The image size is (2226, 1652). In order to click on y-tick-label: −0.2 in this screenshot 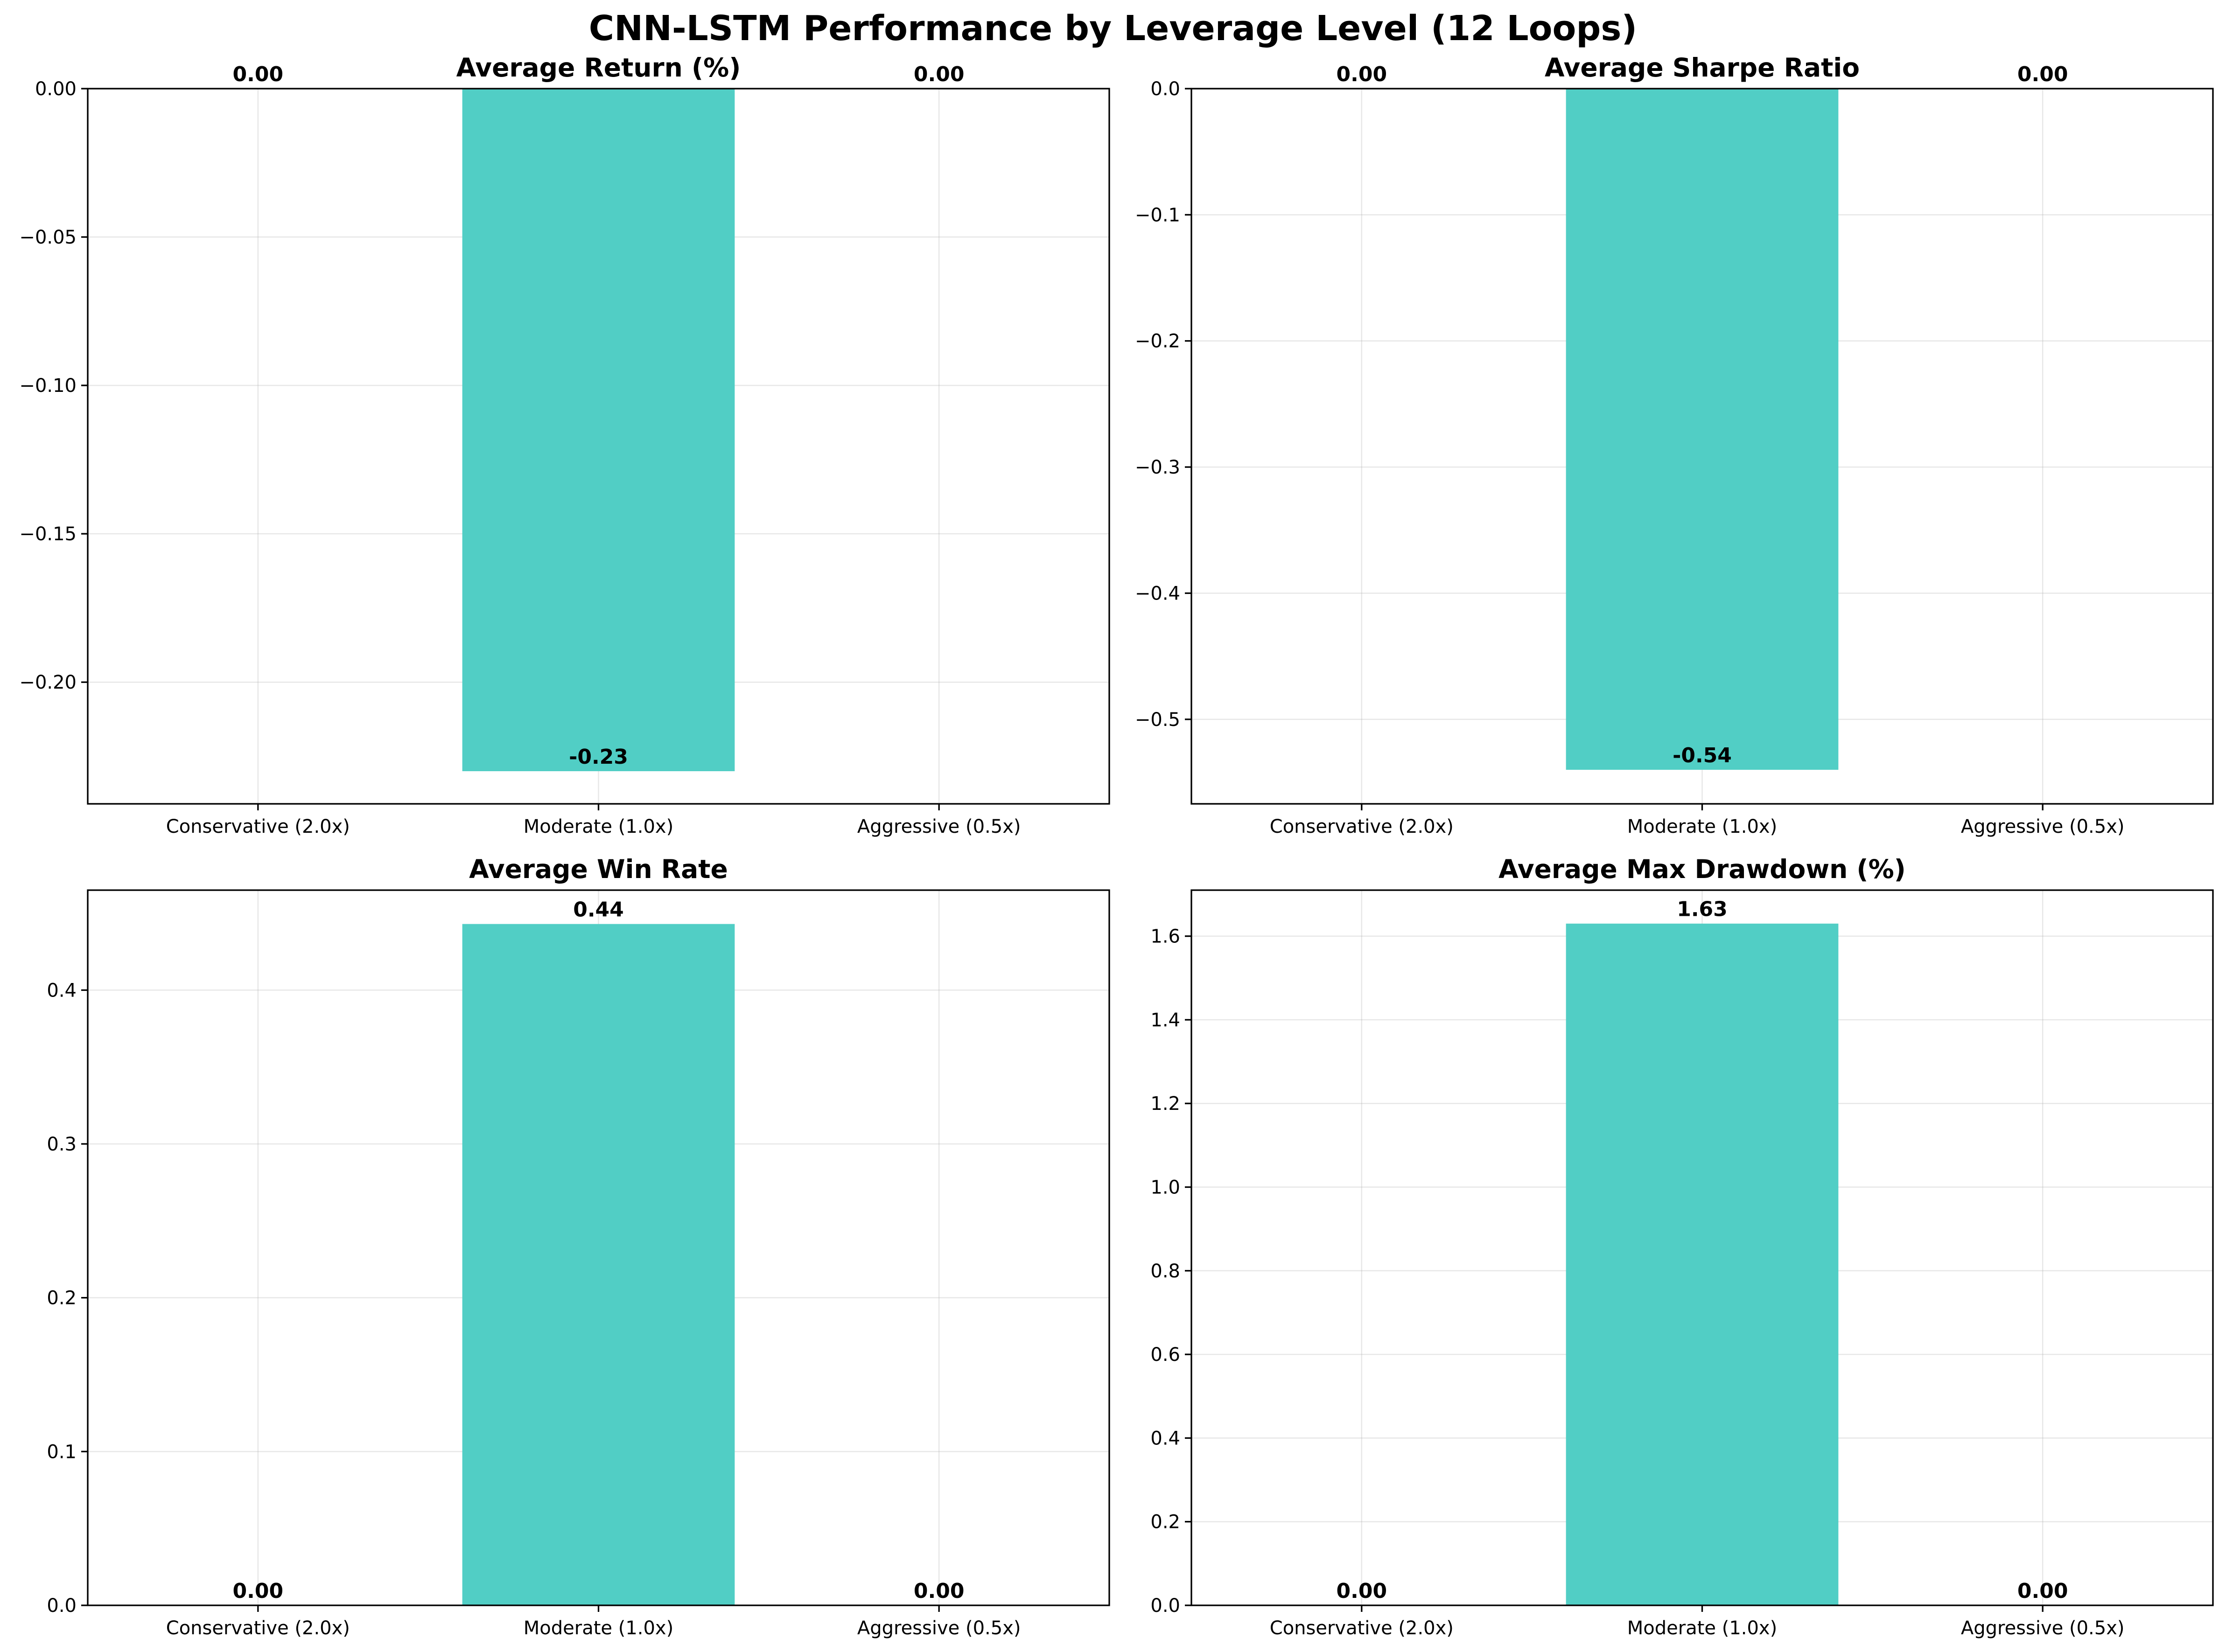, I will do `click(1157, 341)`.